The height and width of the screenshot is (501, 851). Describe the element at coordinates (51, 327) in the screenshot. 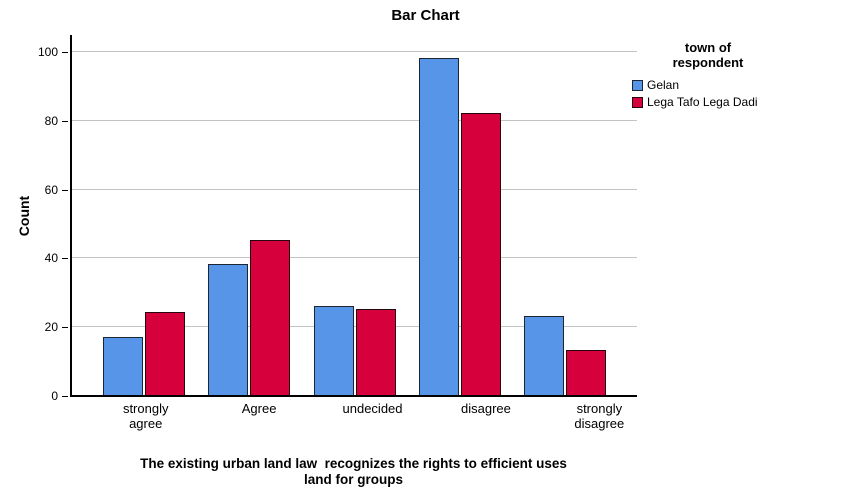

I see `y-tick-label-20: 20` at that location.